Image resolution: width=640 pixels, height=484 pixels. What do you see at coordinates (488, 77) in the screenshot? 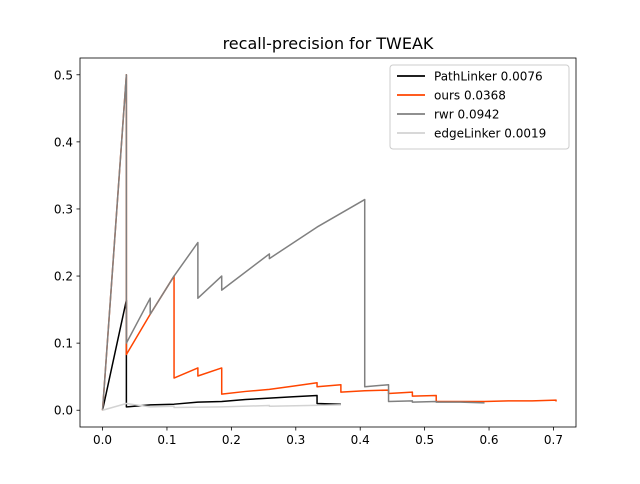
I see `legend-label-0: PathLinker 0.0076` at bounding box center [488, 77].